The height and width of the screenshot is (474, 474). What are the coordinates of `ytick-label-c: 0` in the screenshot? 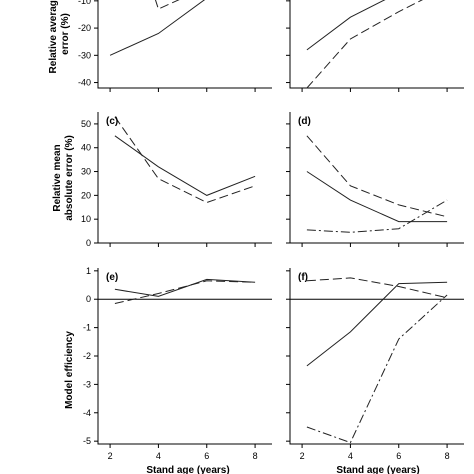 It's located at (88, 243).